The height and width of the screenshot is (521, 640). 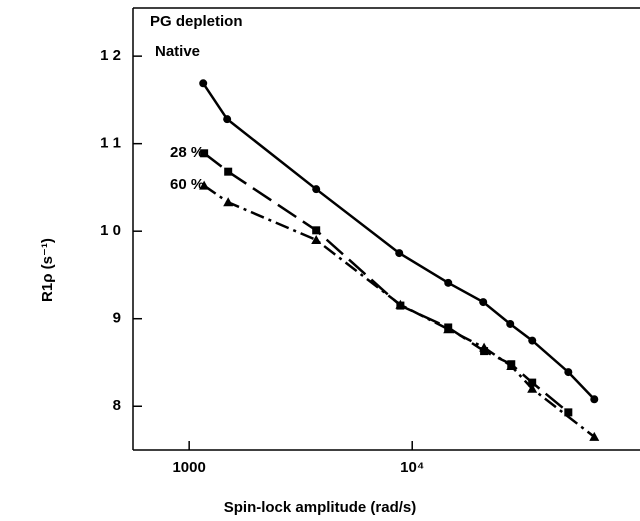 I want to click on annotation: PG depletion, so click(x=196, y=21).